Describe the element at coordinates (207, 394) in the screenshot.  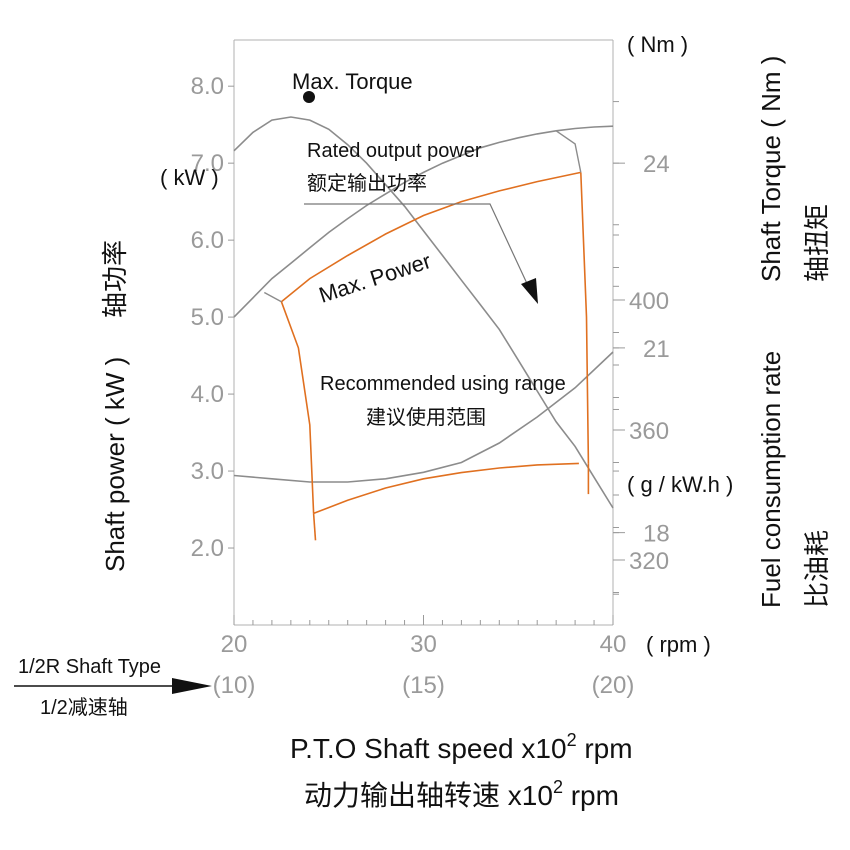
I see `power-tick-label: 4.0` at that location.